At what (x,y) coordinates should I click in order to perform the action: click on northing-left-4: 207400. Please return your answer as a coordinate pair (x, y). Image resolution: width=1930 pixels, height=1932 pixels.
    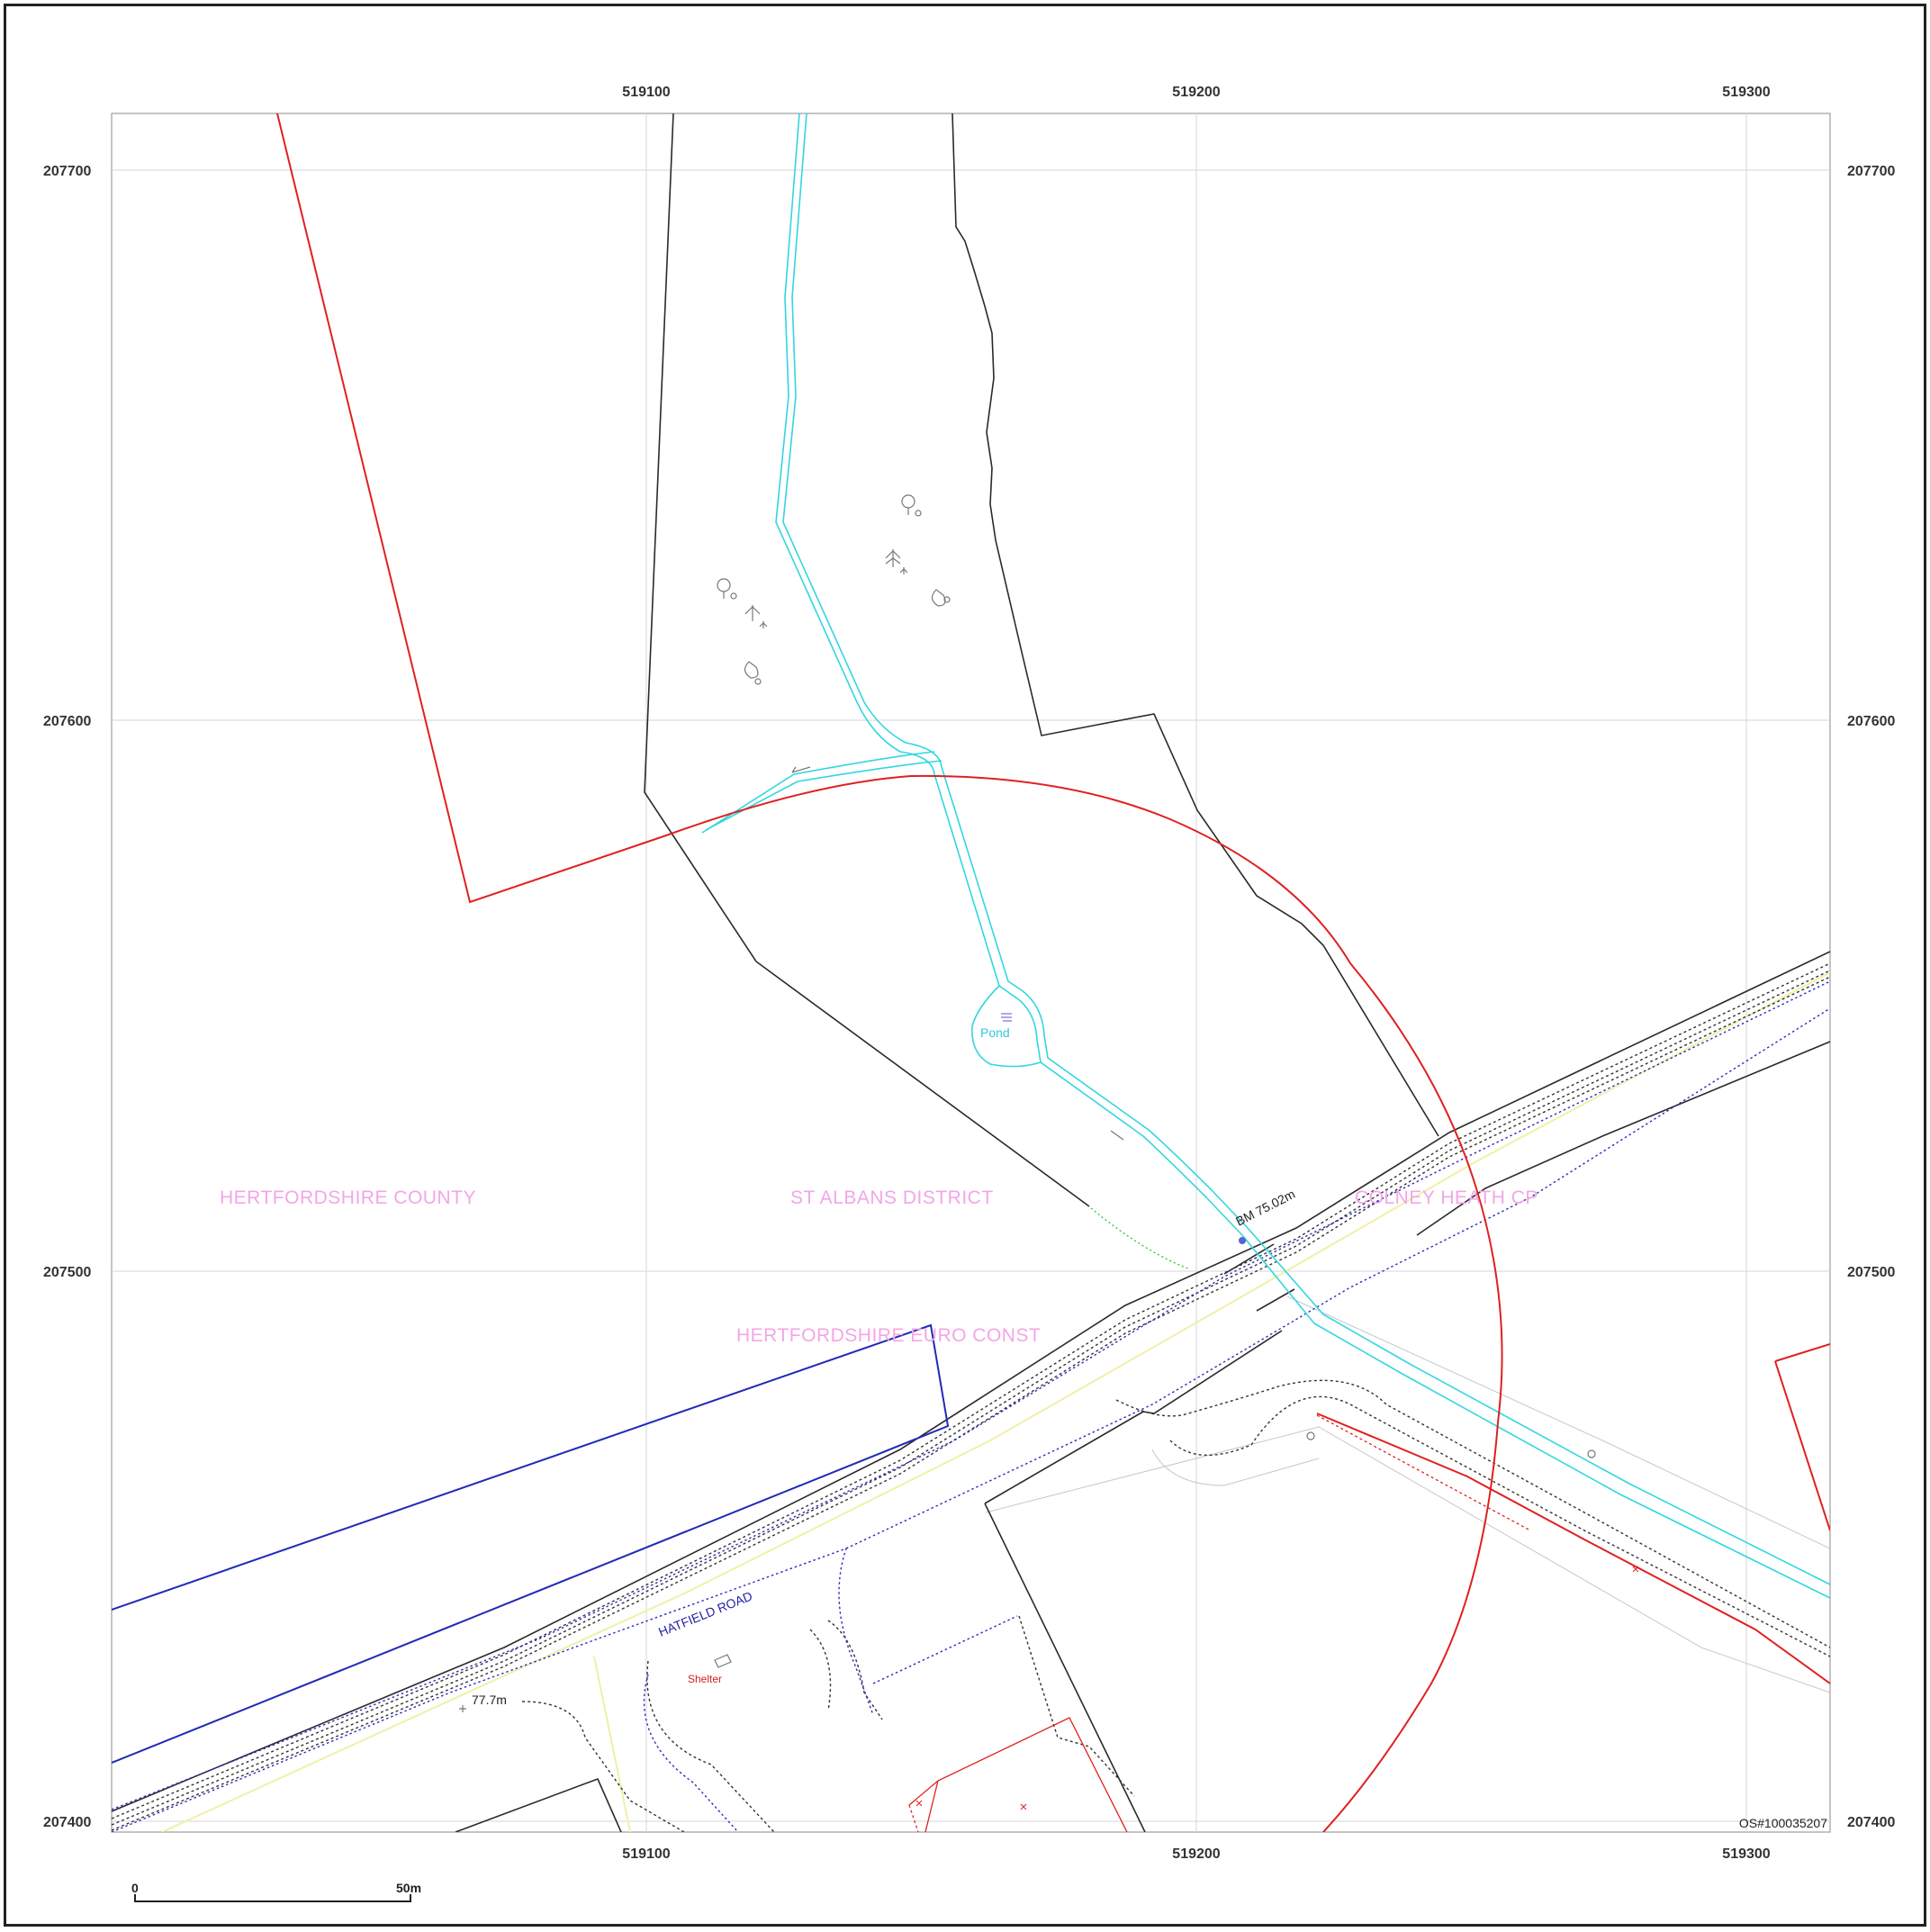
    Looking at the image, I should click on (67, 1823).